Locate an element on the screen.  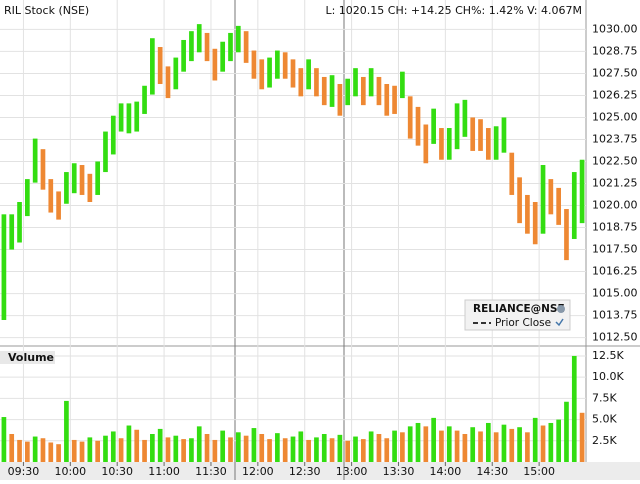
y-tick-label: 1022.50 is located at coordinates (615, 160).